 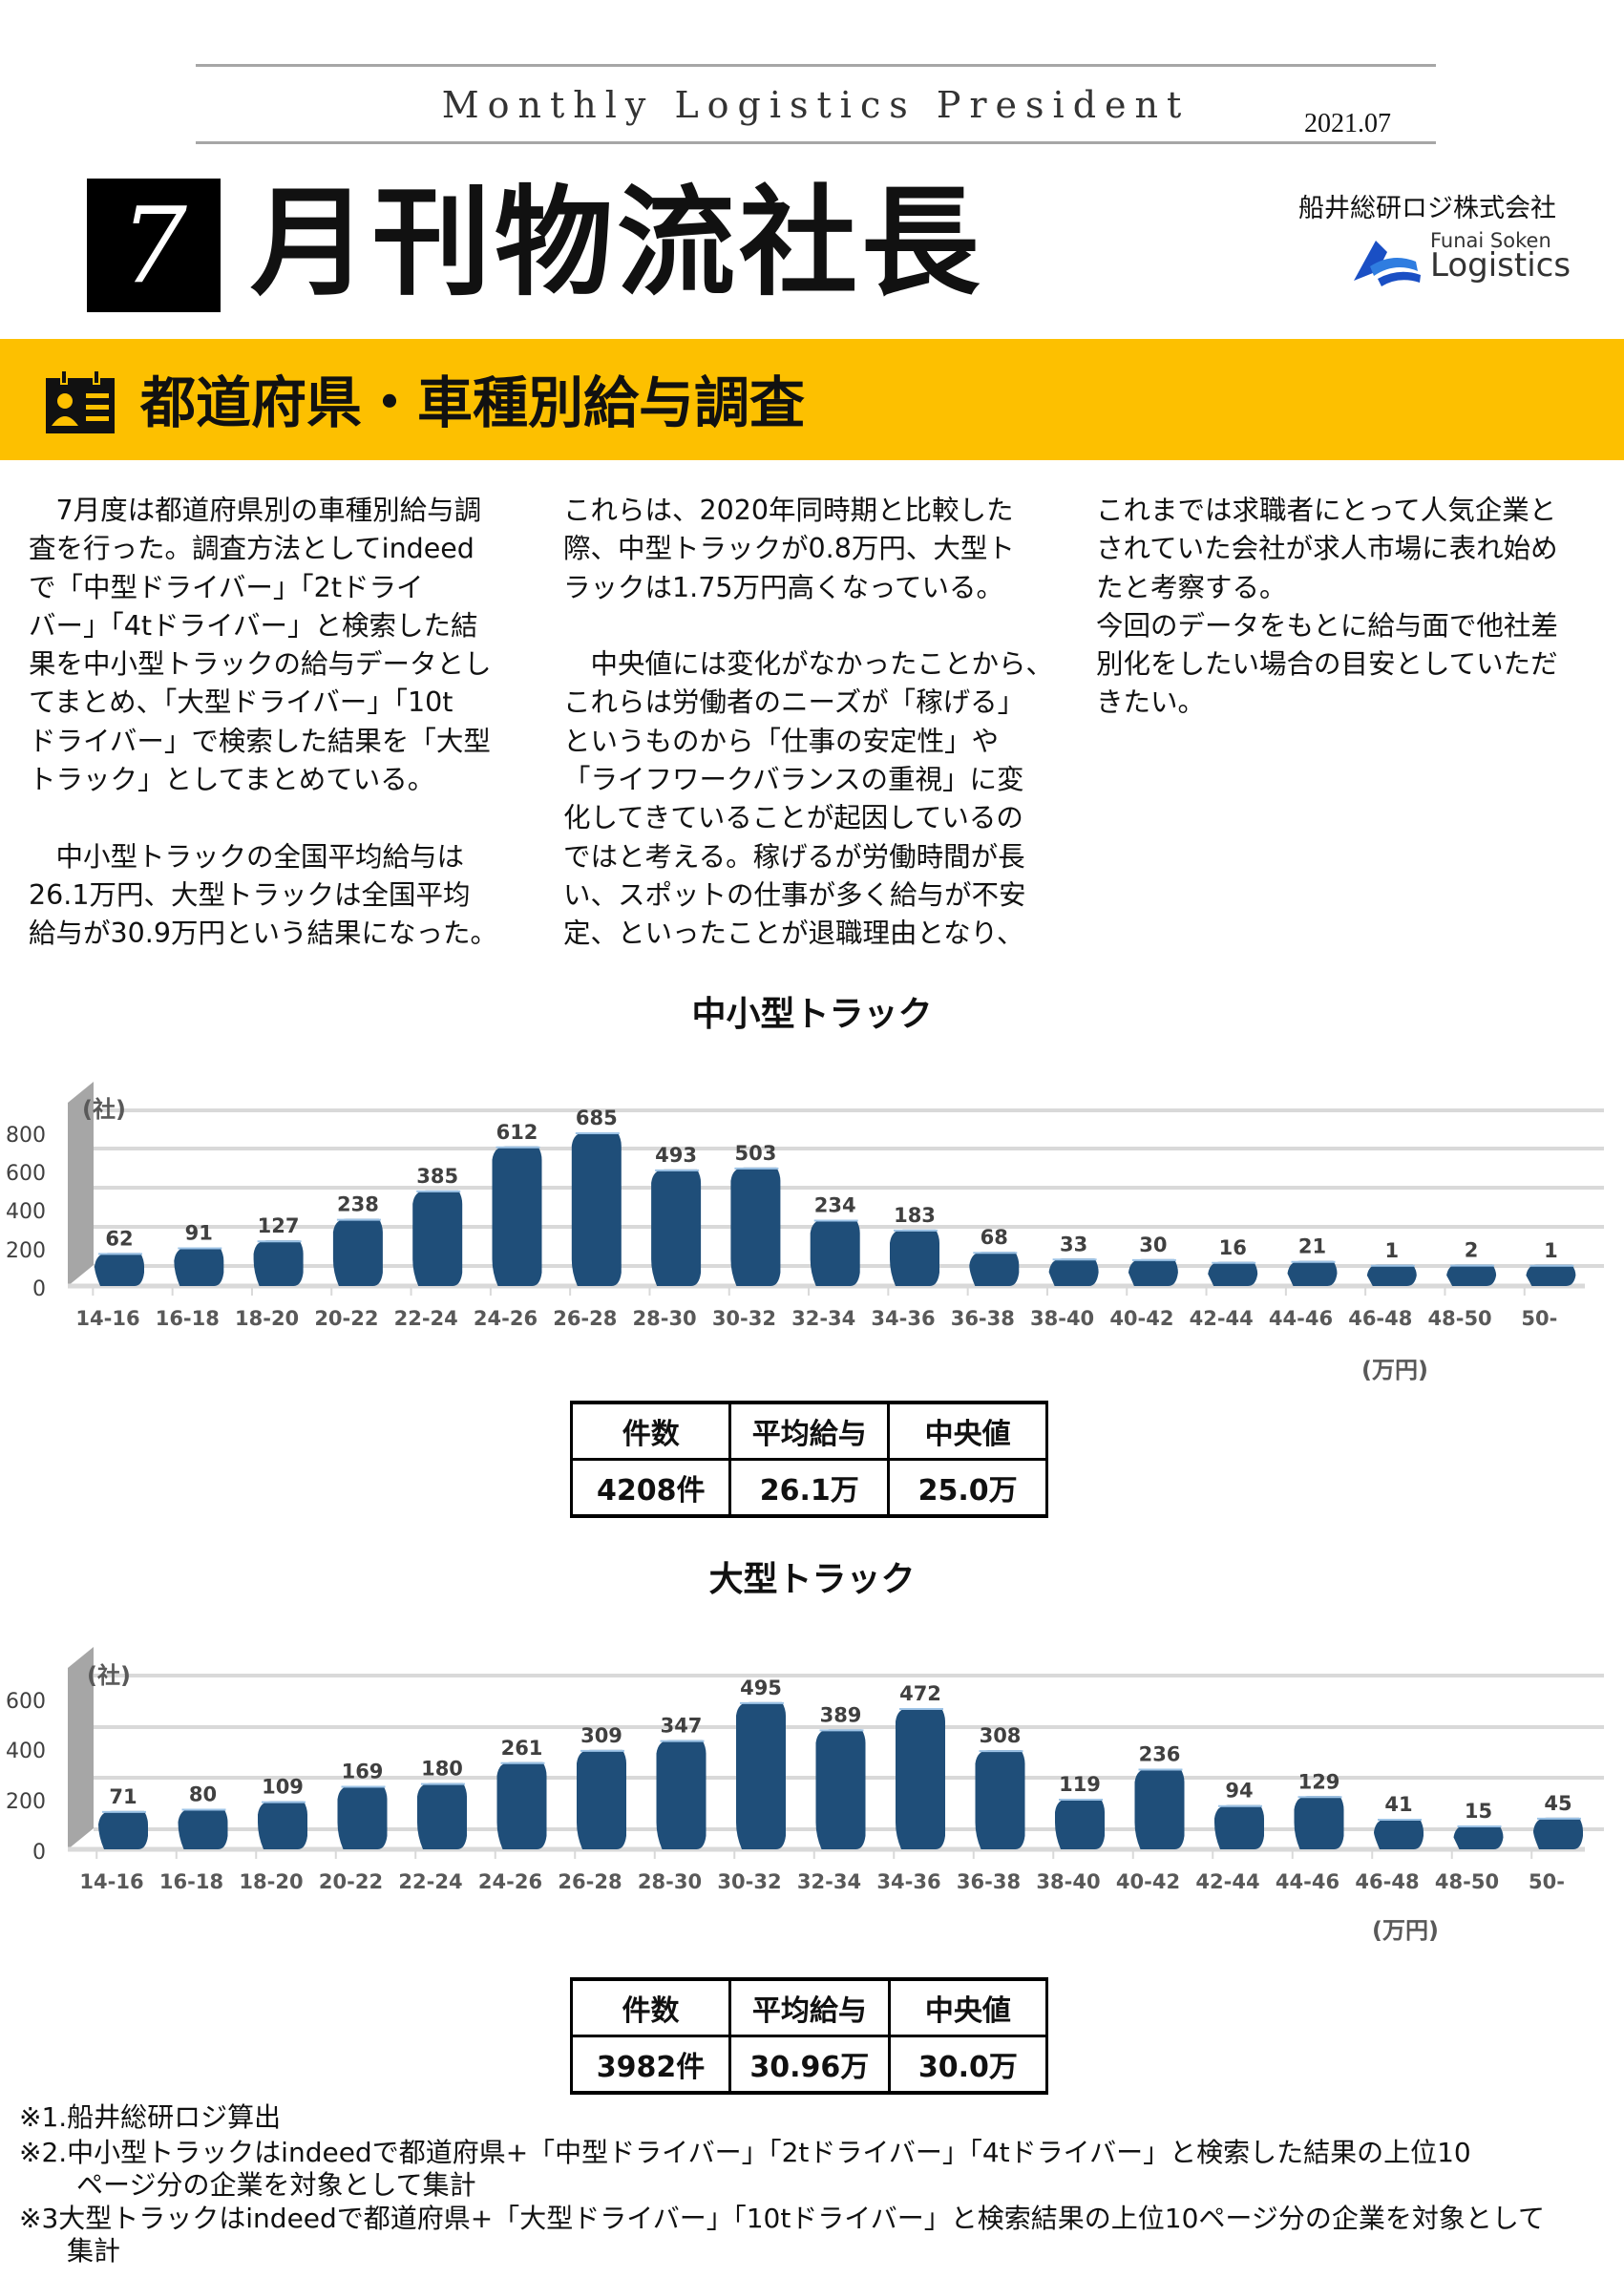 I want to click on bar-value-label: 21, so click(x=1312, y=1246).